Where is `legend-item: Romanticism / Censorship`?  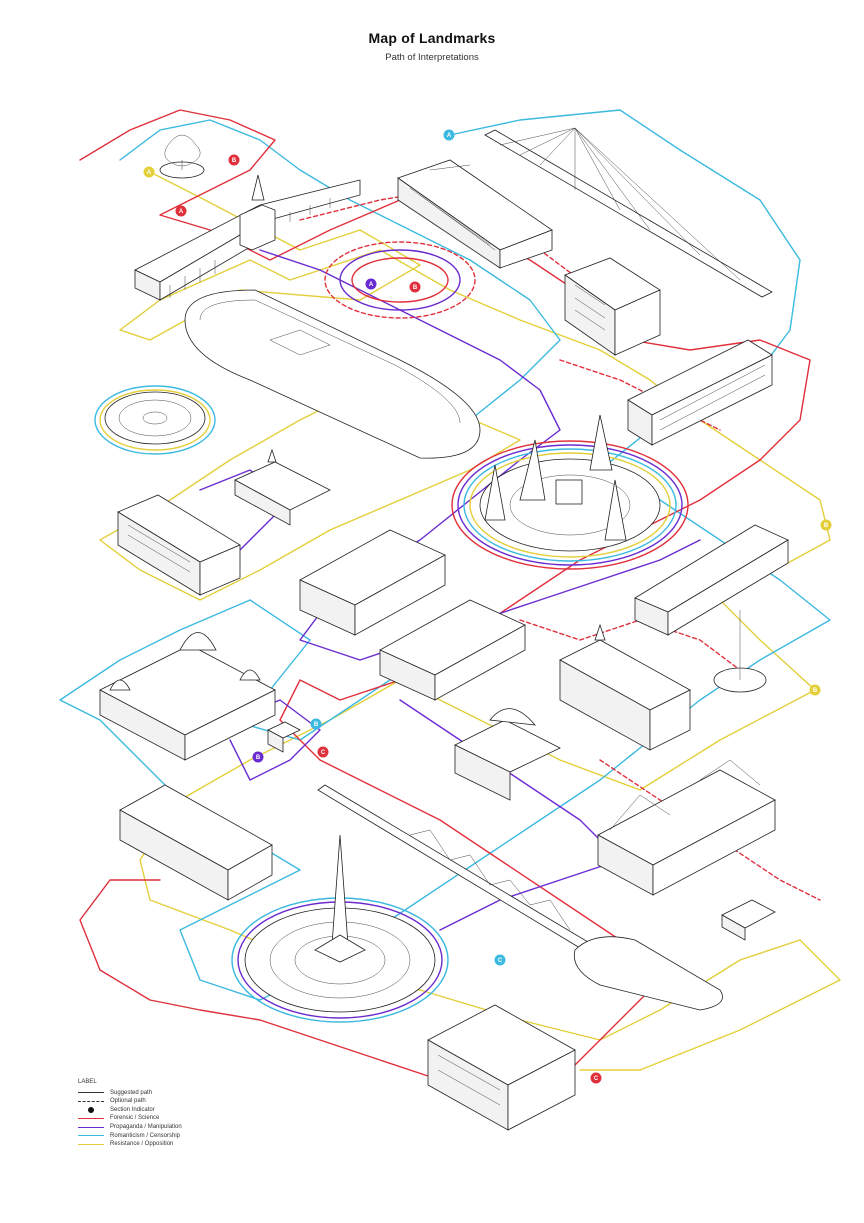
legend-item: Romanticism / Censorship is located at coordinates (158, 1136).